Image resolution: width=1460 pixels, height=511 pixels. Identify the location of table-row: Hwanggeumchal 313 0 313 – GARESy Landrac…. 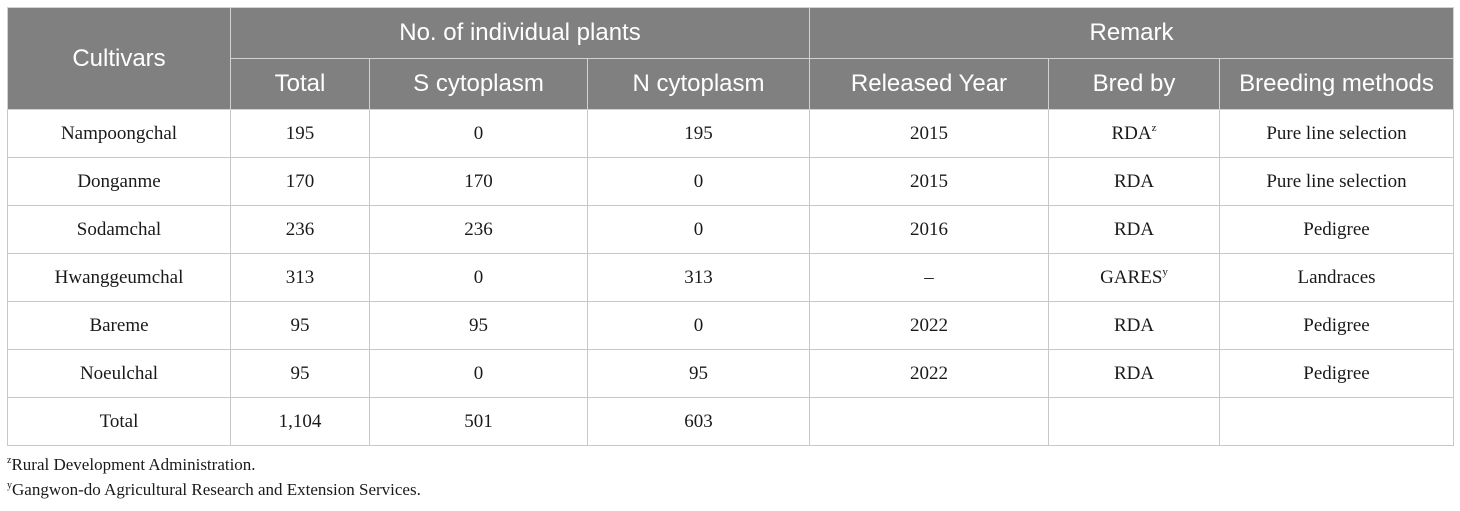
(731, 277).